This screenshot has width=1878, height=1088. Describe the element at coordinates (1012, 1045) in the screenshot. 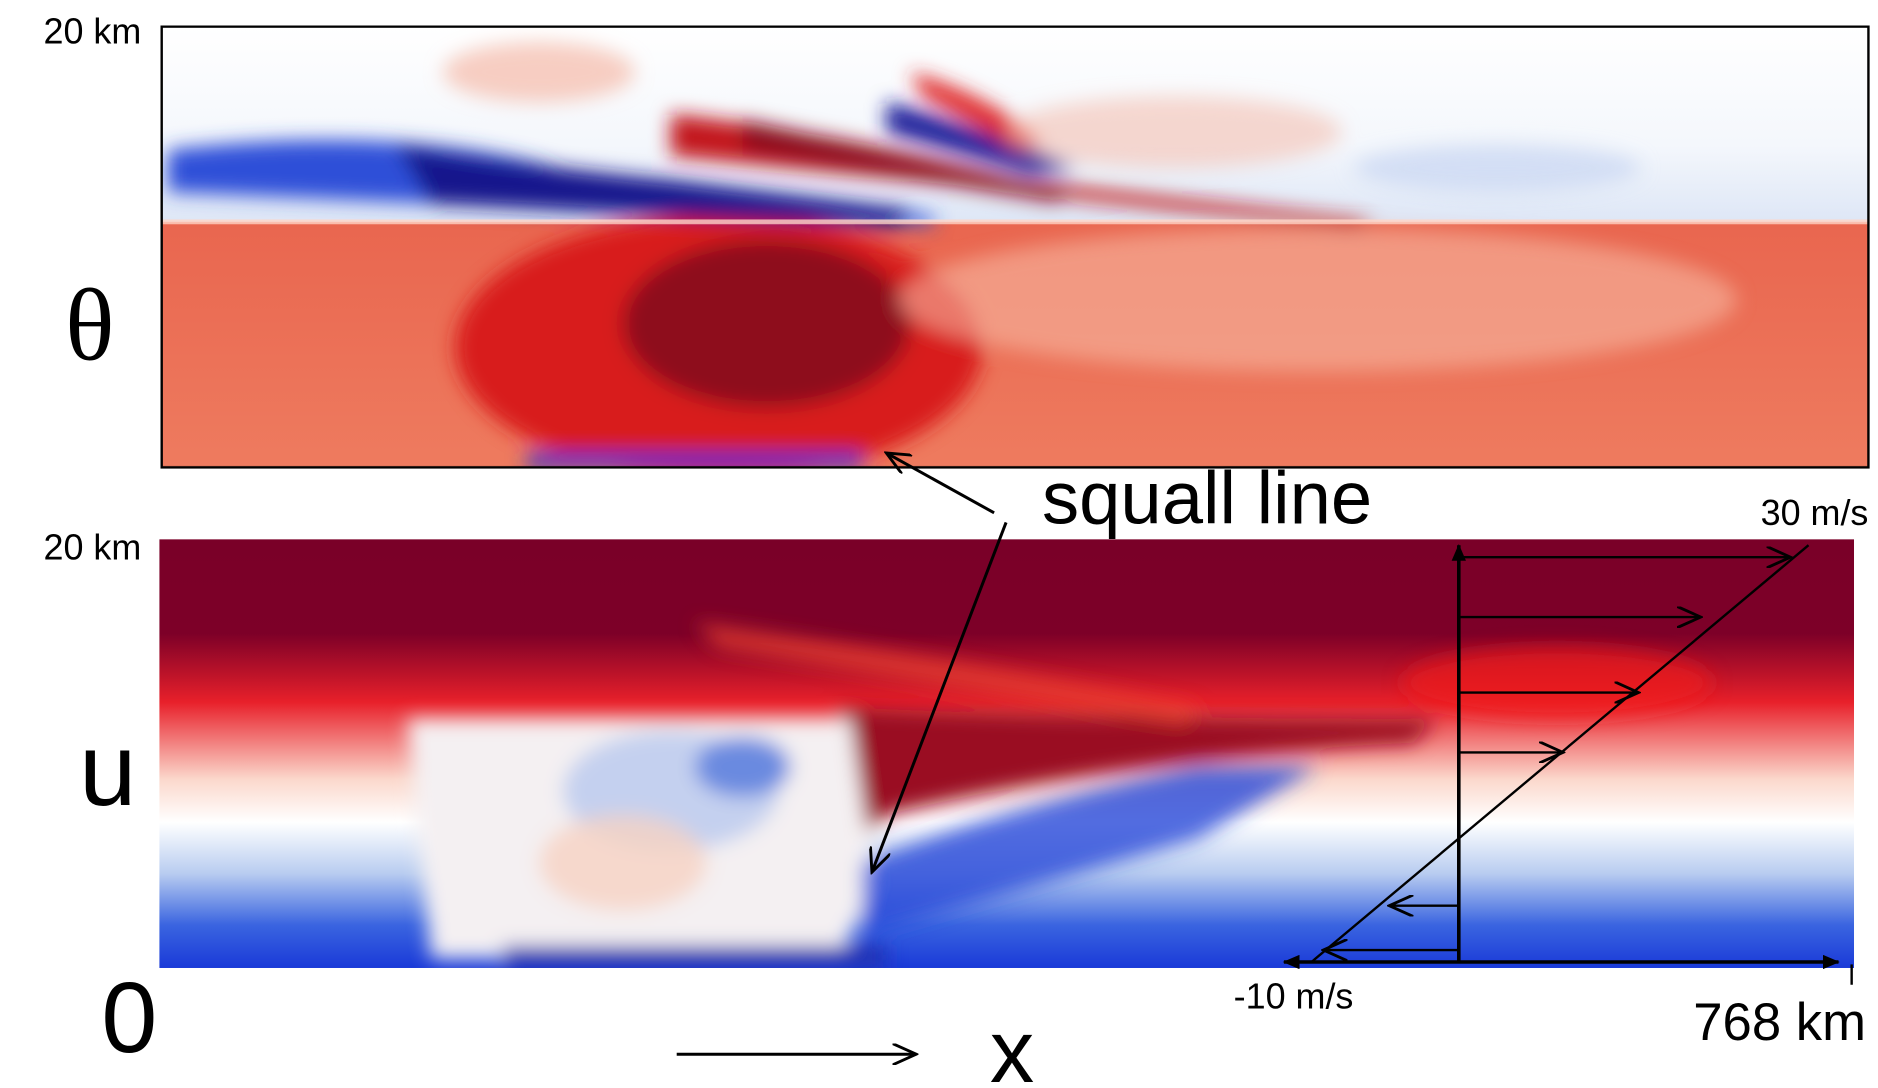

I see `axis-label: x` at that location.